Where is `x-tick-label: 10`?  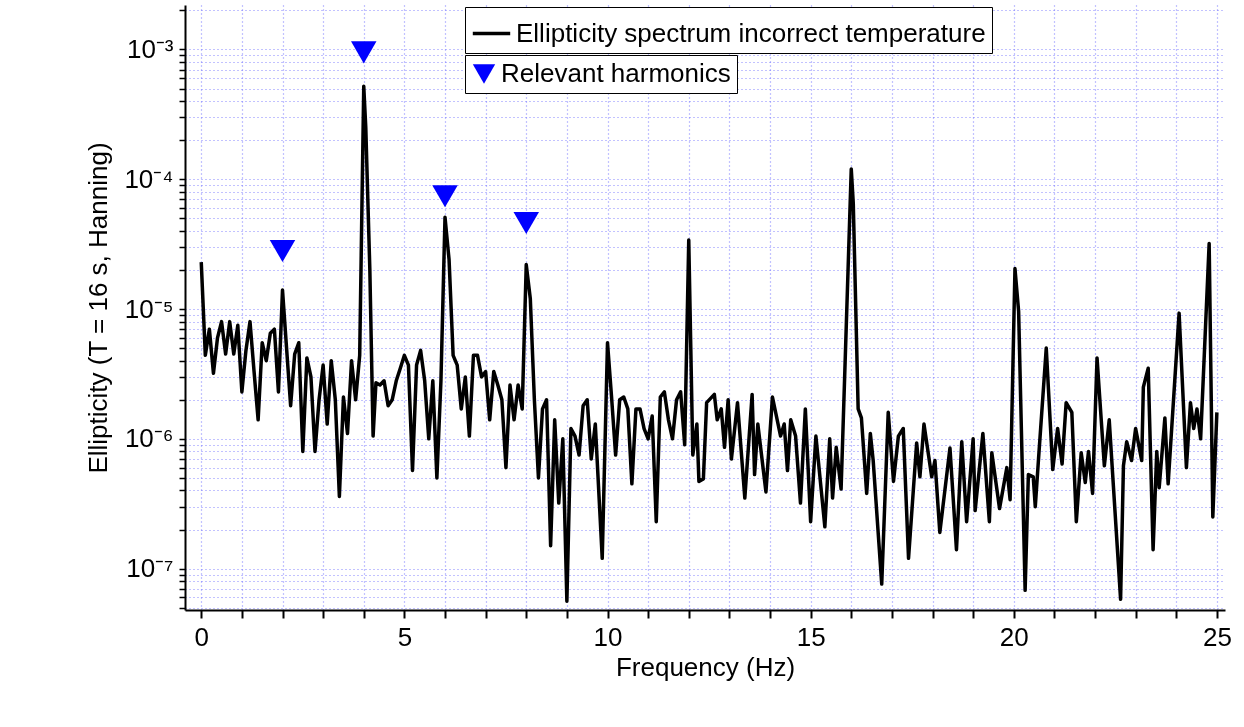 x-tick-label: 10 is located at coordinates (608, 636).